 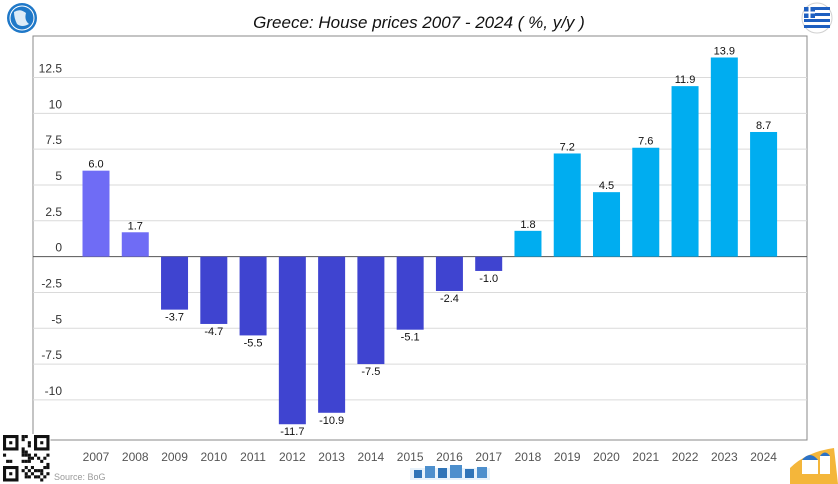 What do you see at coordinates (645, 457) in the screenshot?
I see `x-tick-label: 2021` at bounding box center [645, 457].